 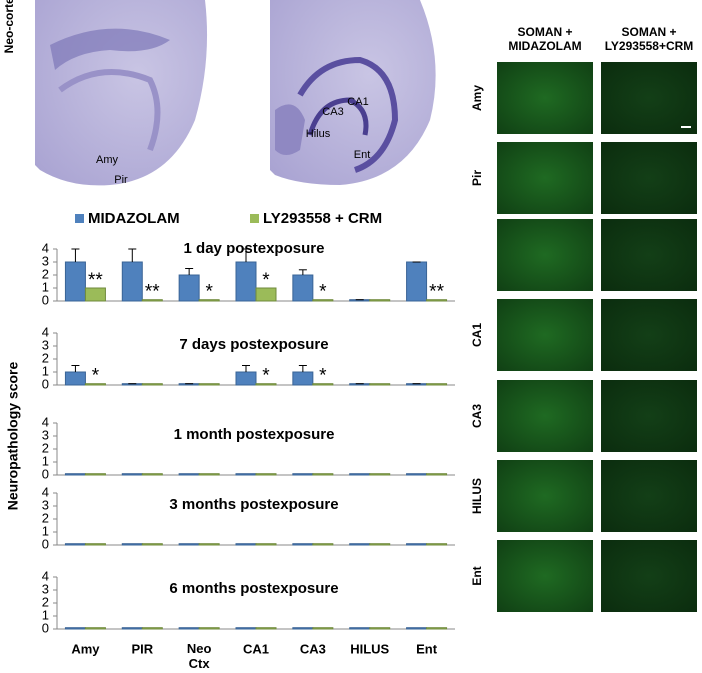 I want to click on region-label: Ent, so click(x=362, y=155).